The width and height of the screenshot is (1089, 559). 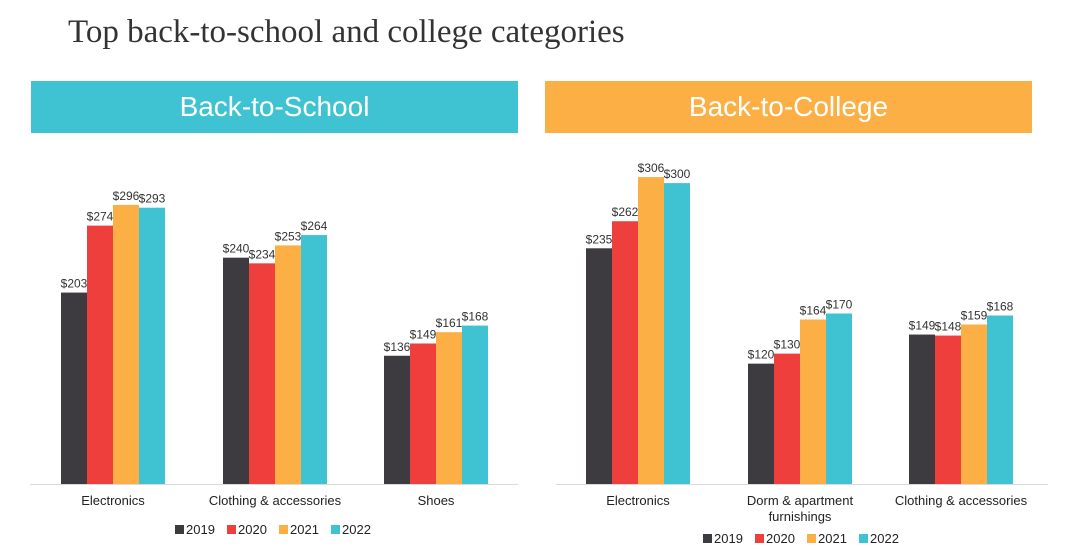 I want to click on data-label: $296, so click(x=126, y=196).